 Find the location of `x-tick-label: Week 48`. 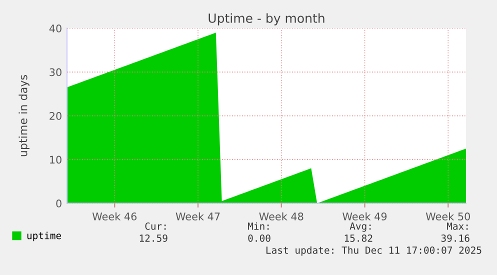

x-tick-label: Week 48 is located at coordinates (281, 216).